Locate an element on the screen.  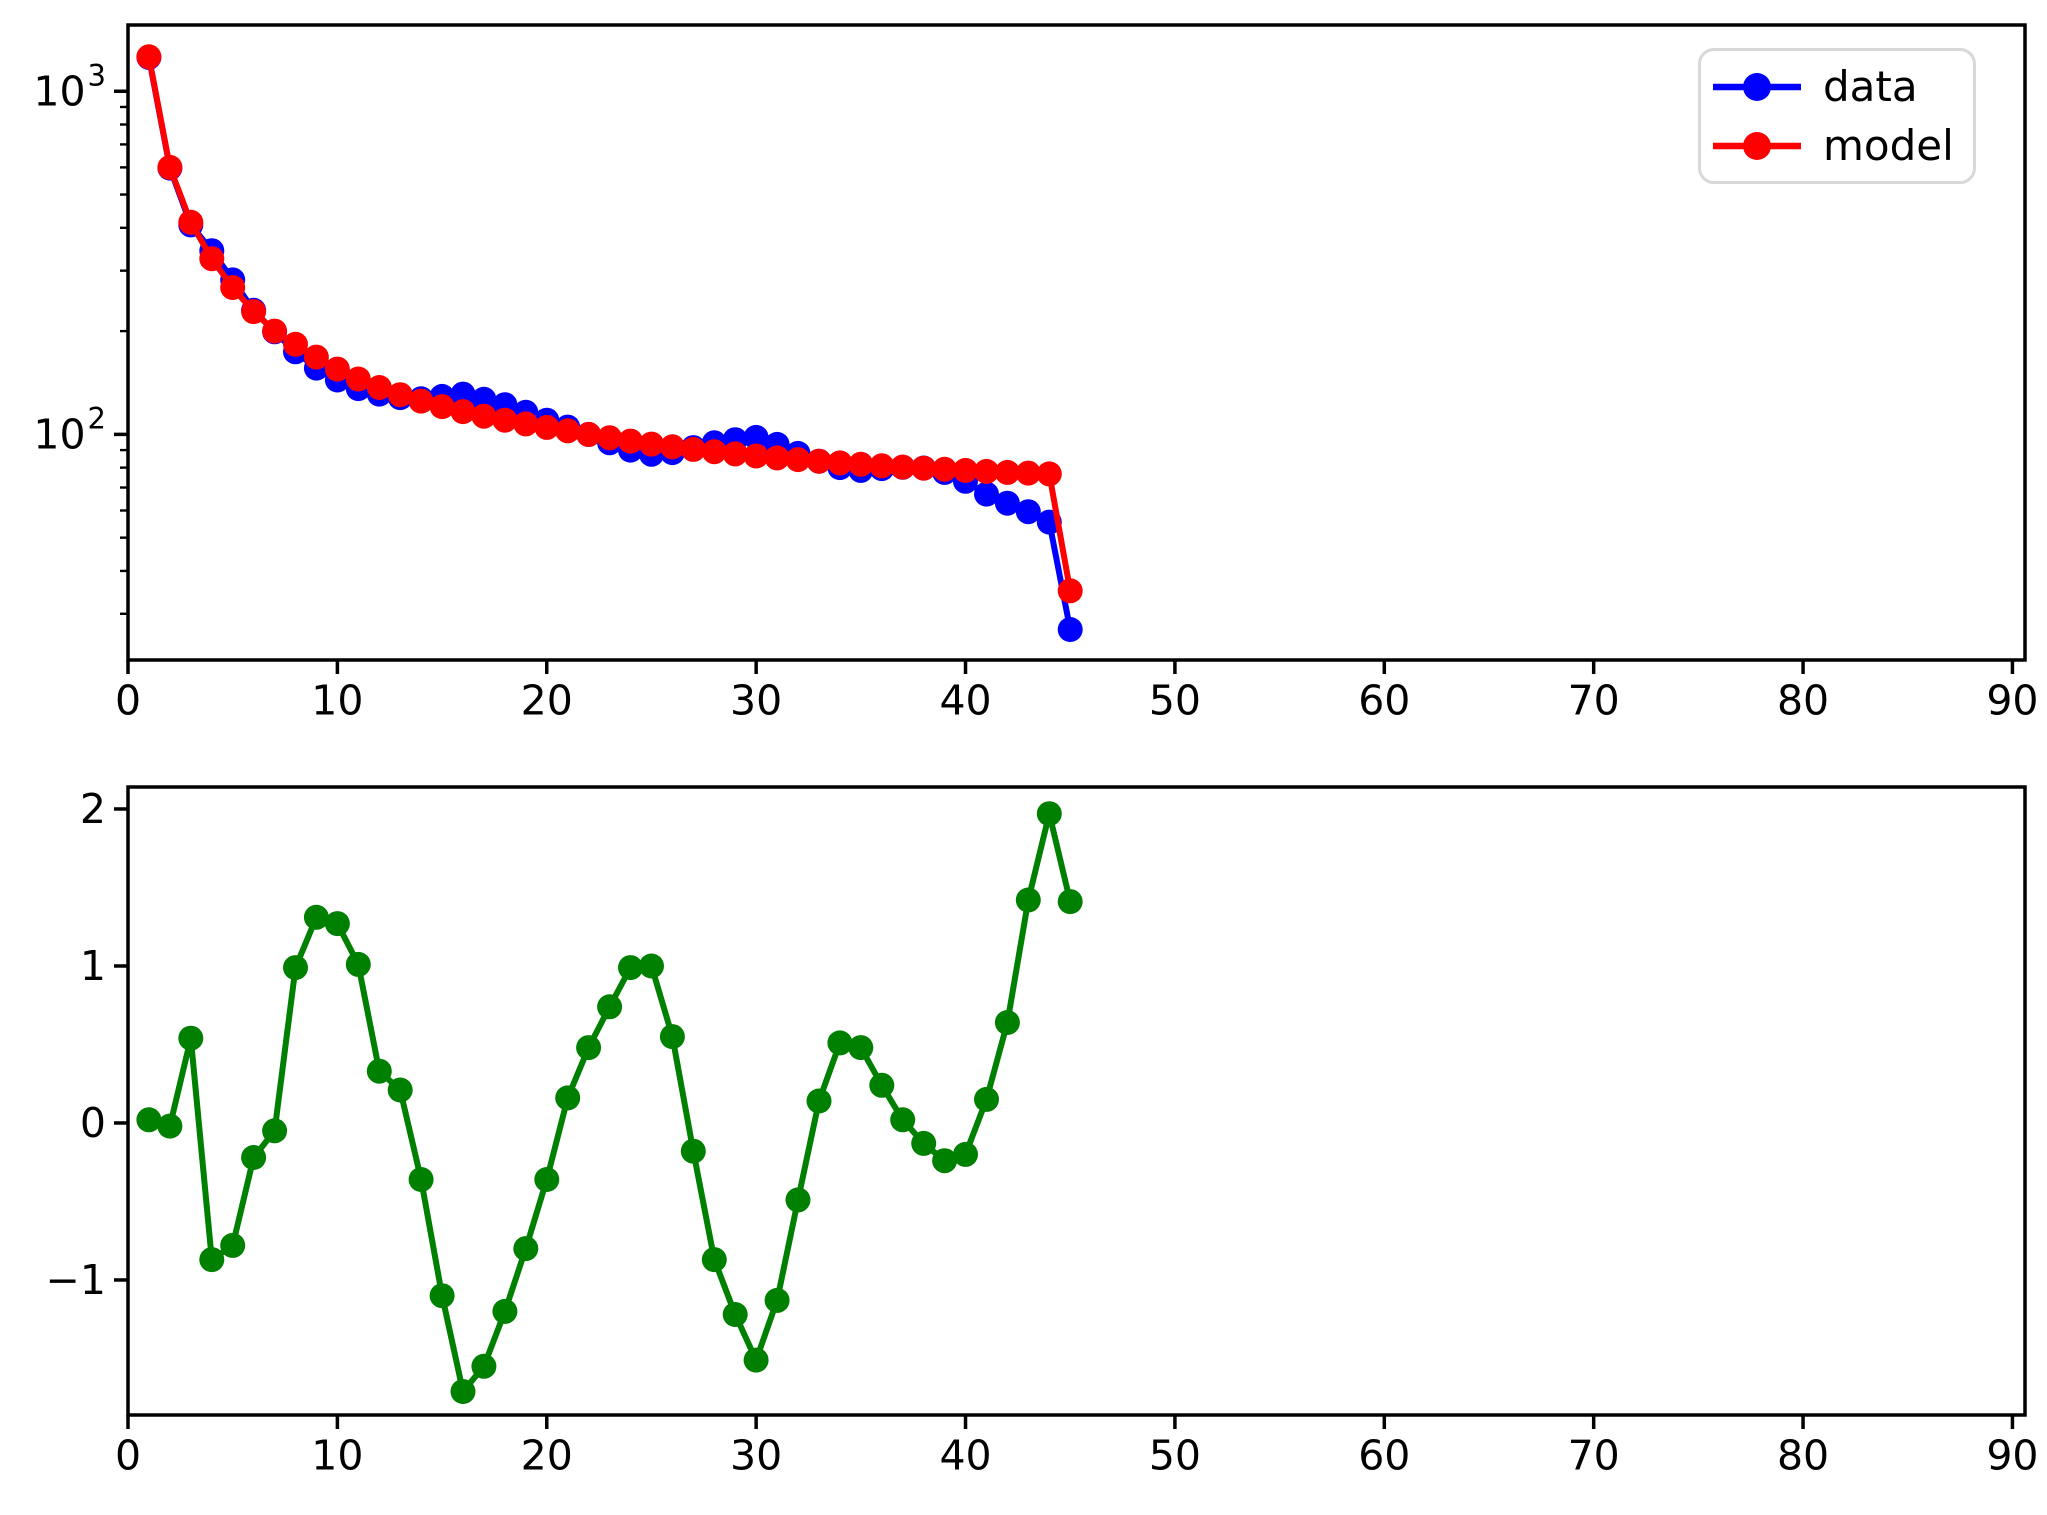
svg-text: 2 is located at coordinates (93, 809).